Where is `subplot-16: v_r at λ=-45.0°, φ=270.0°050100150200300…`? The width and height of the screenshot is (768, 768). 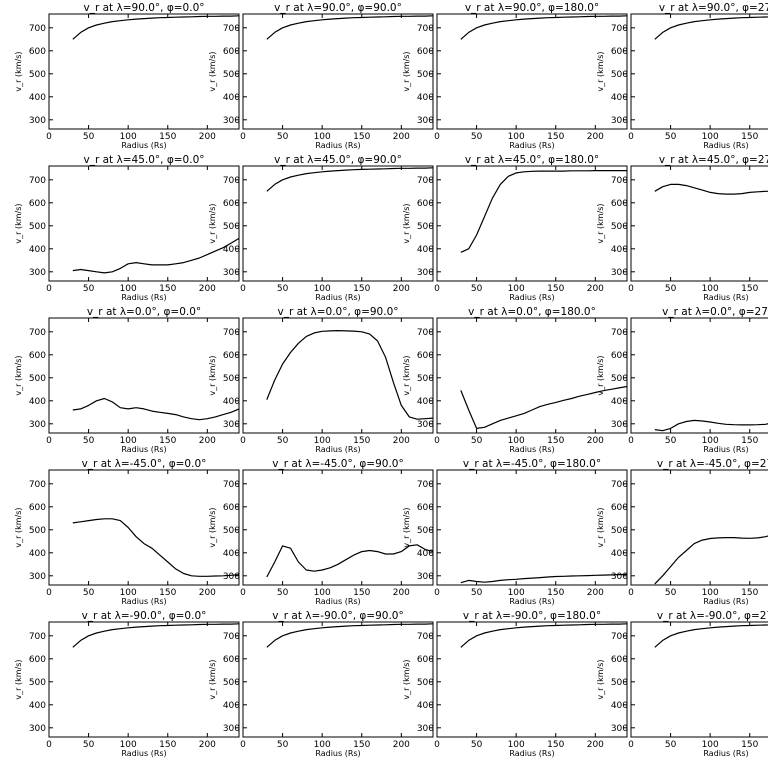 subplot-16: v_r at λ=-45.0°, φ=270.0°050100150200300… is located at coordinates (682, 532).